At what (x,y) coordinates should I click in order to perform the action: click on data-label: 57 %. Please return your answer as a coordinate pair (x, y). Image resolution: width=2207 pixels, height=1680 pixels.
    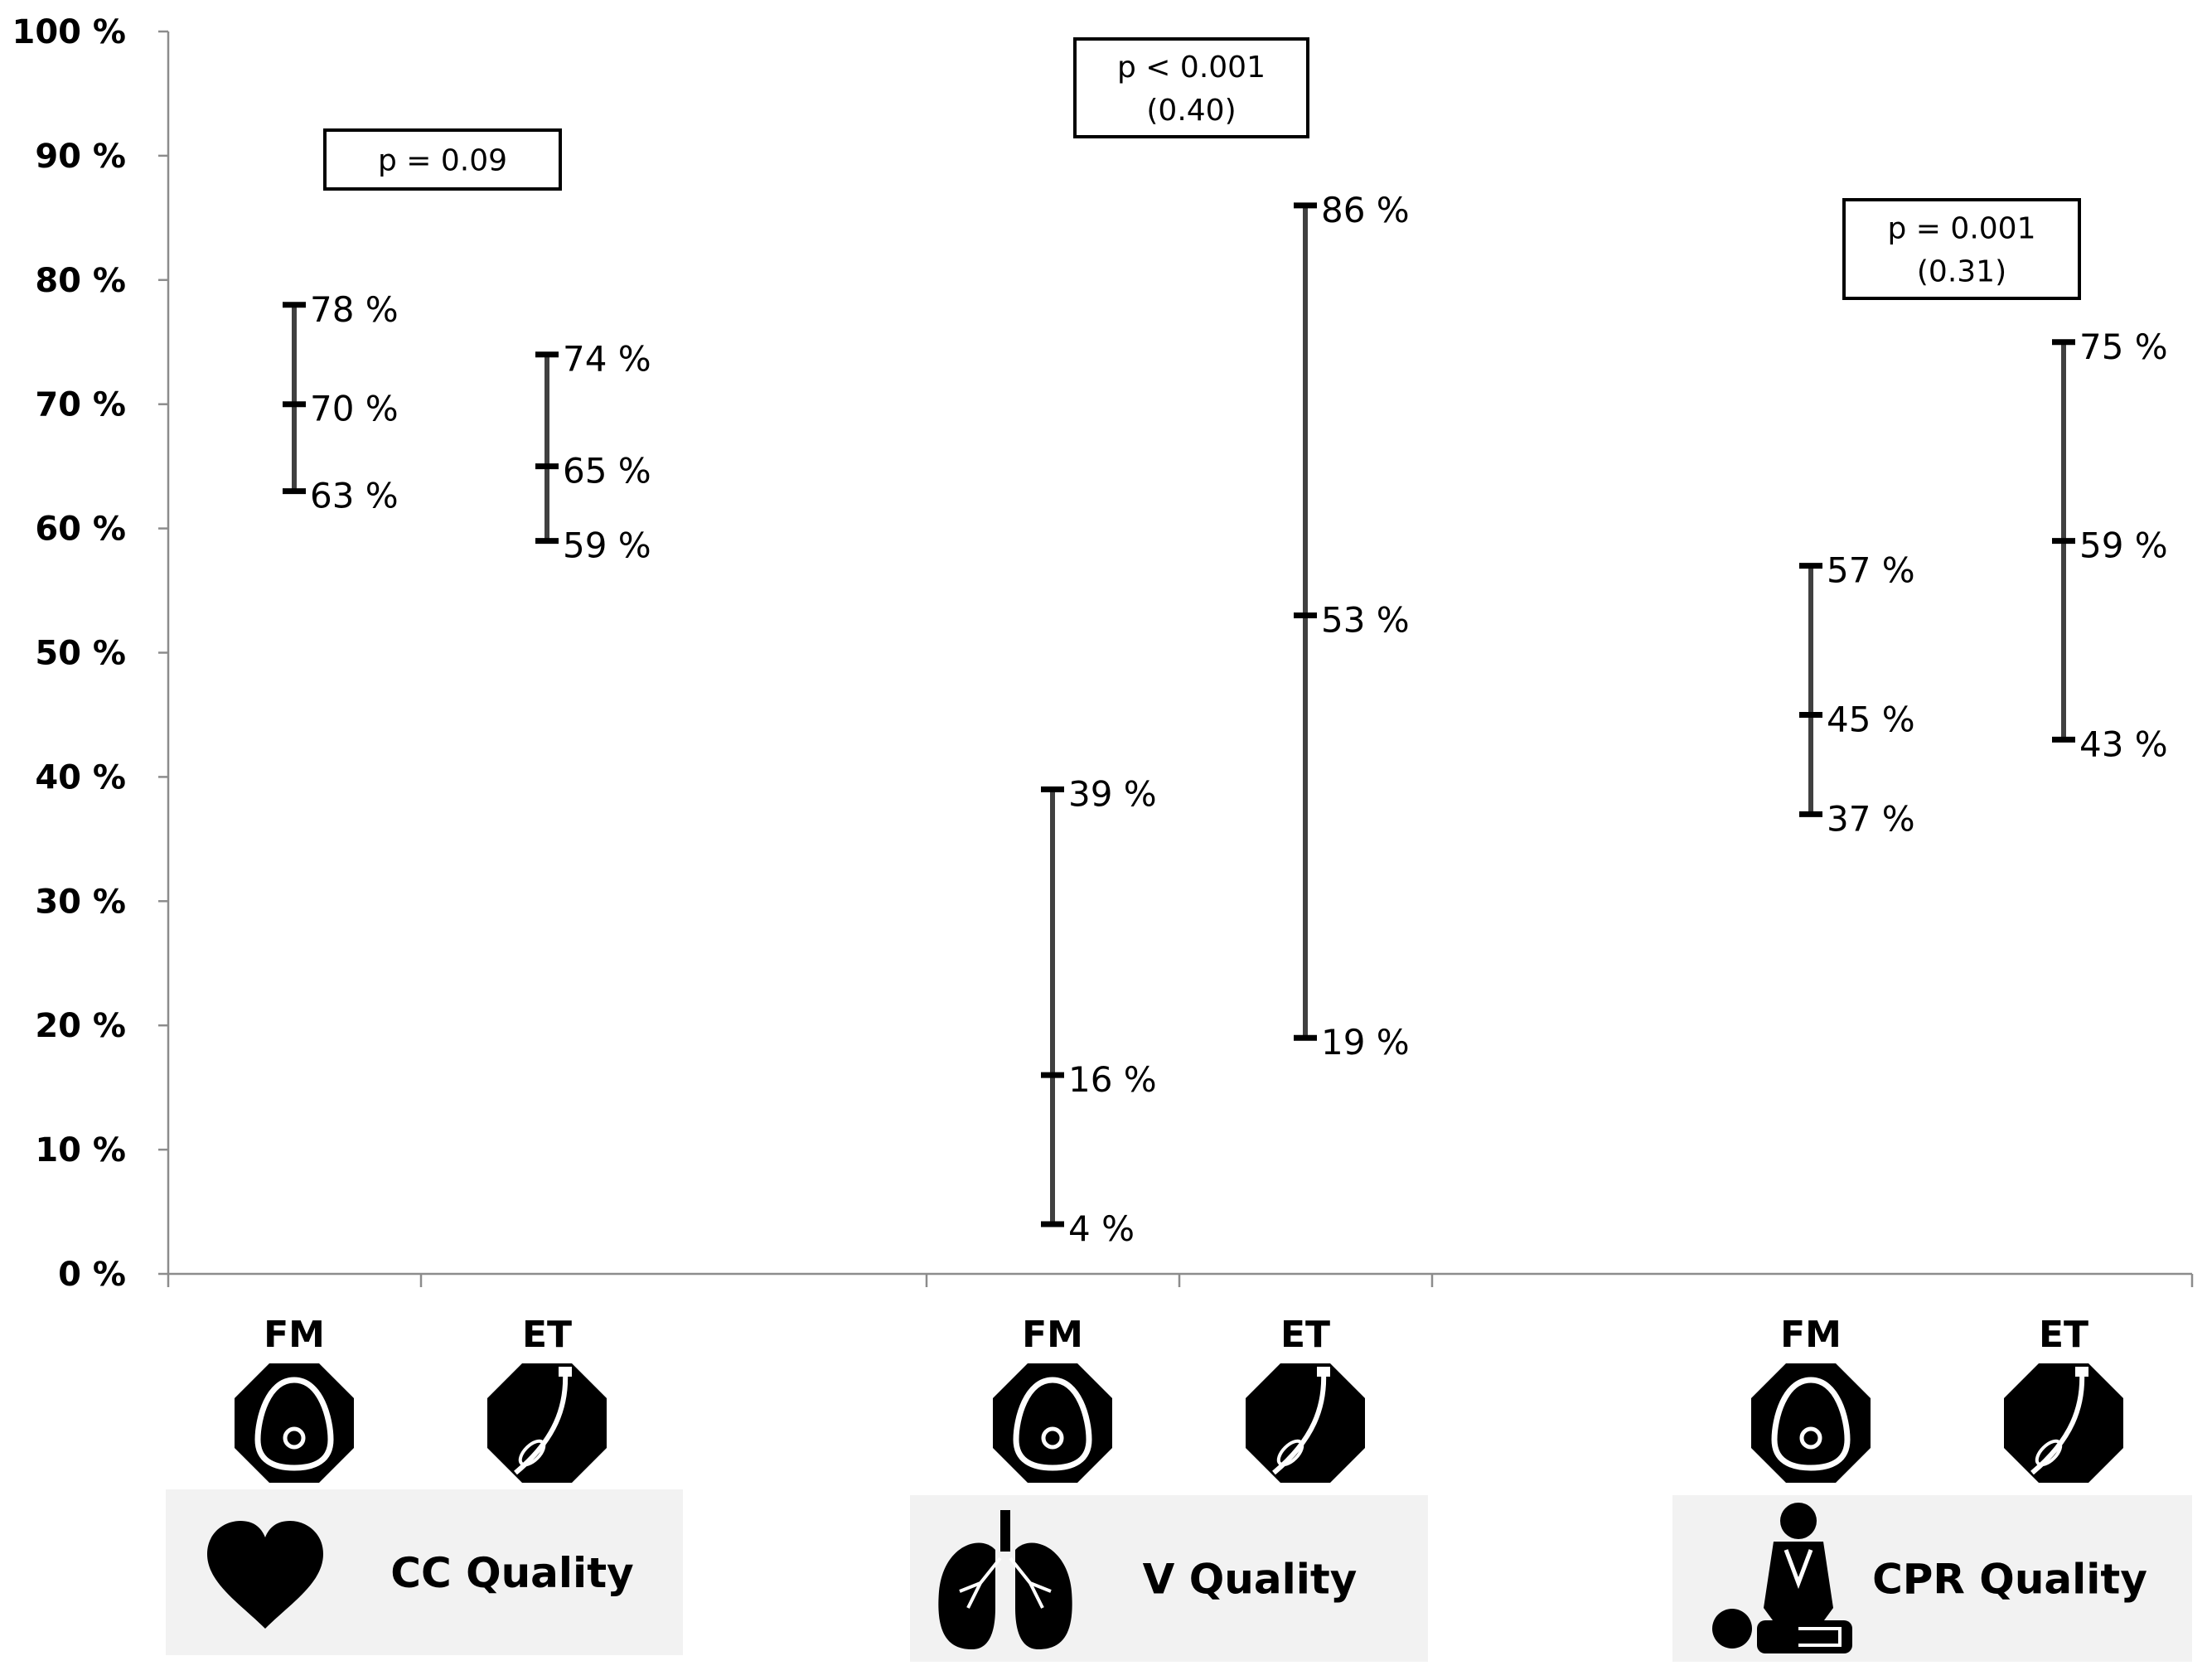
    Looking at the image, I should click on (1871, 570).